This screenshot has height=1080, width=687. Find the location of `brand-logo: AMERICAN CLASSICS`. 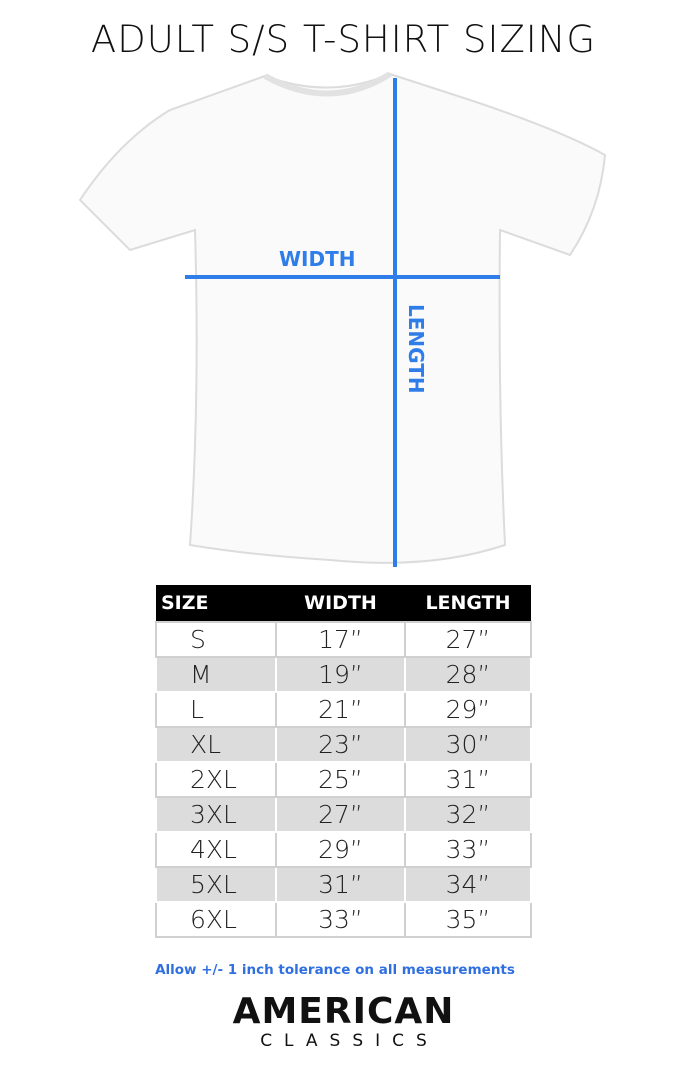

brand-logo: AMERICAN CLASSICS is located at coordinates (343, 1021).